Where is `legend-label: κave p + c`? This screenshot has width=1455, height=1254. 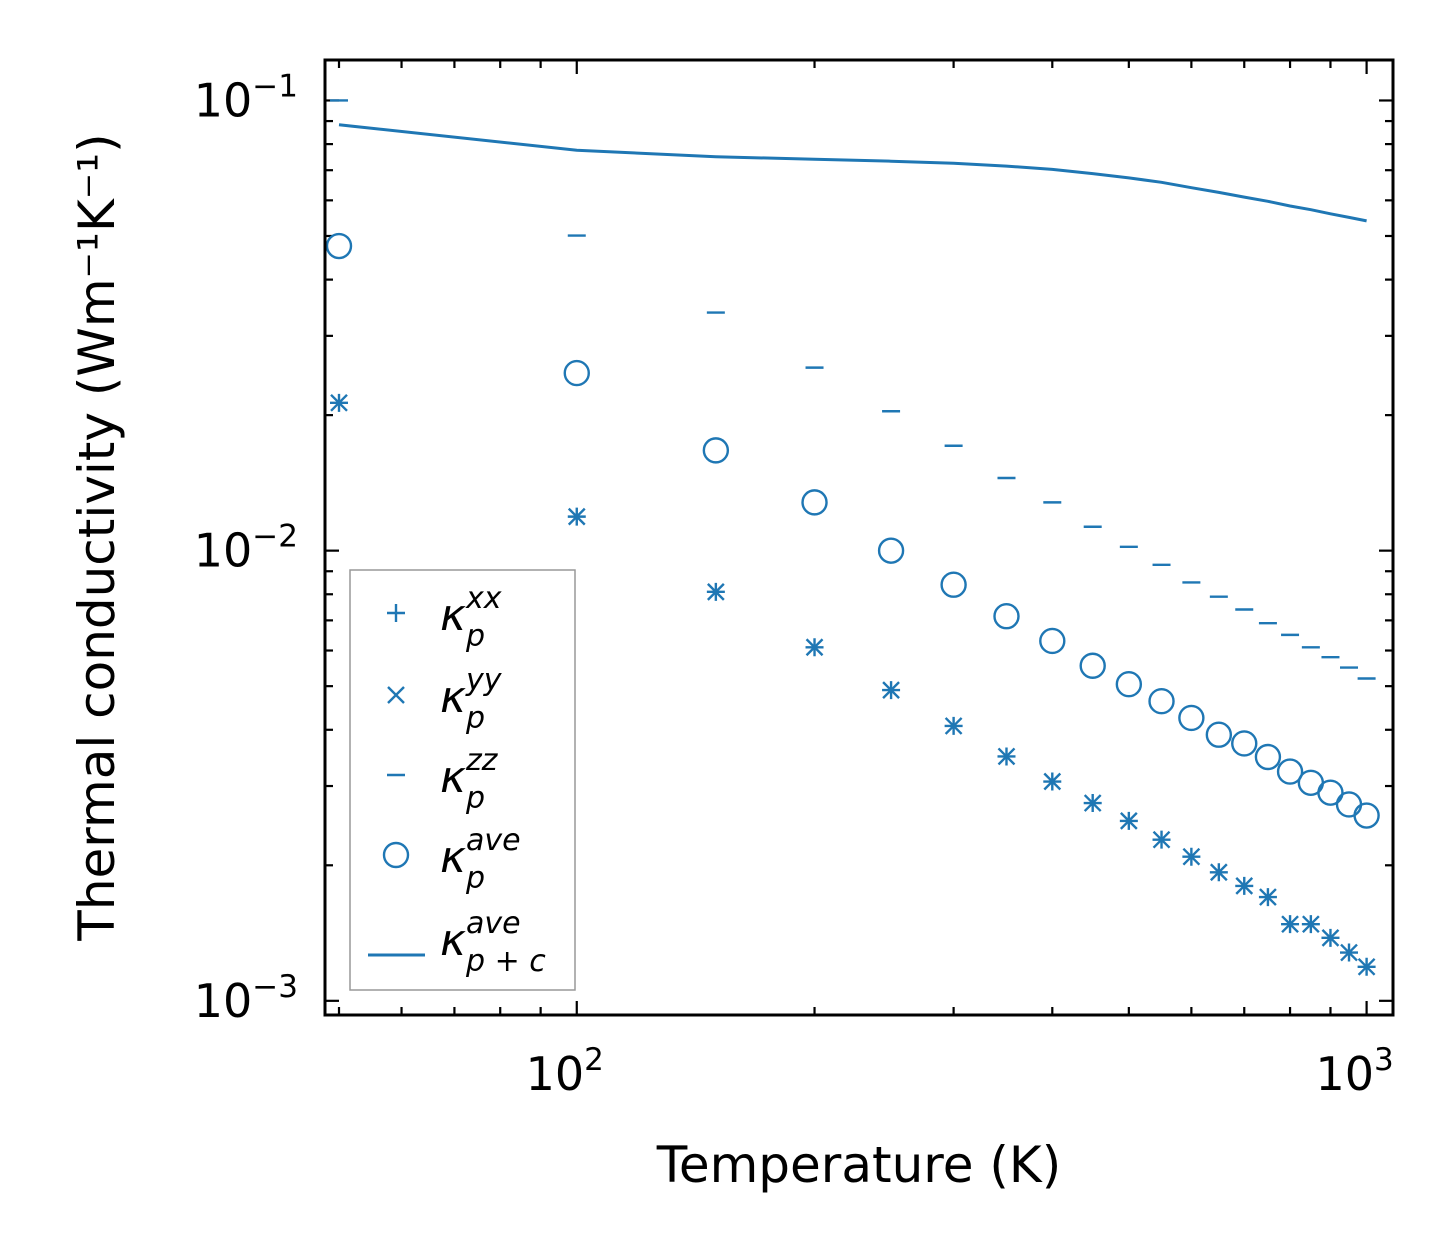 legend-label: κave p + c is located at coordinates (493, 942).